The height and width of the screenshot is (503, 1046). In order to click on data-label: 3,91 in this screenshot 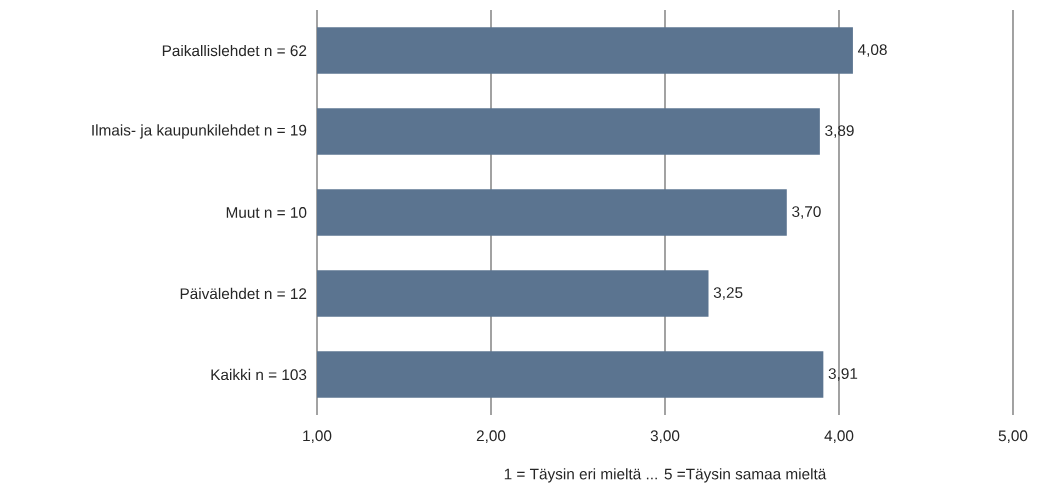, I will do `click(843, 374)`.